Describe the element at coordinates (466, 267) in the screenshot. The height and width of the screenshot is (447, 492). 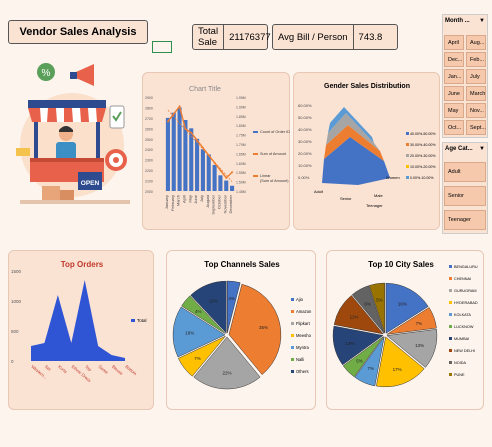
I see `pie-legend-label: BENGALURU` at that location.